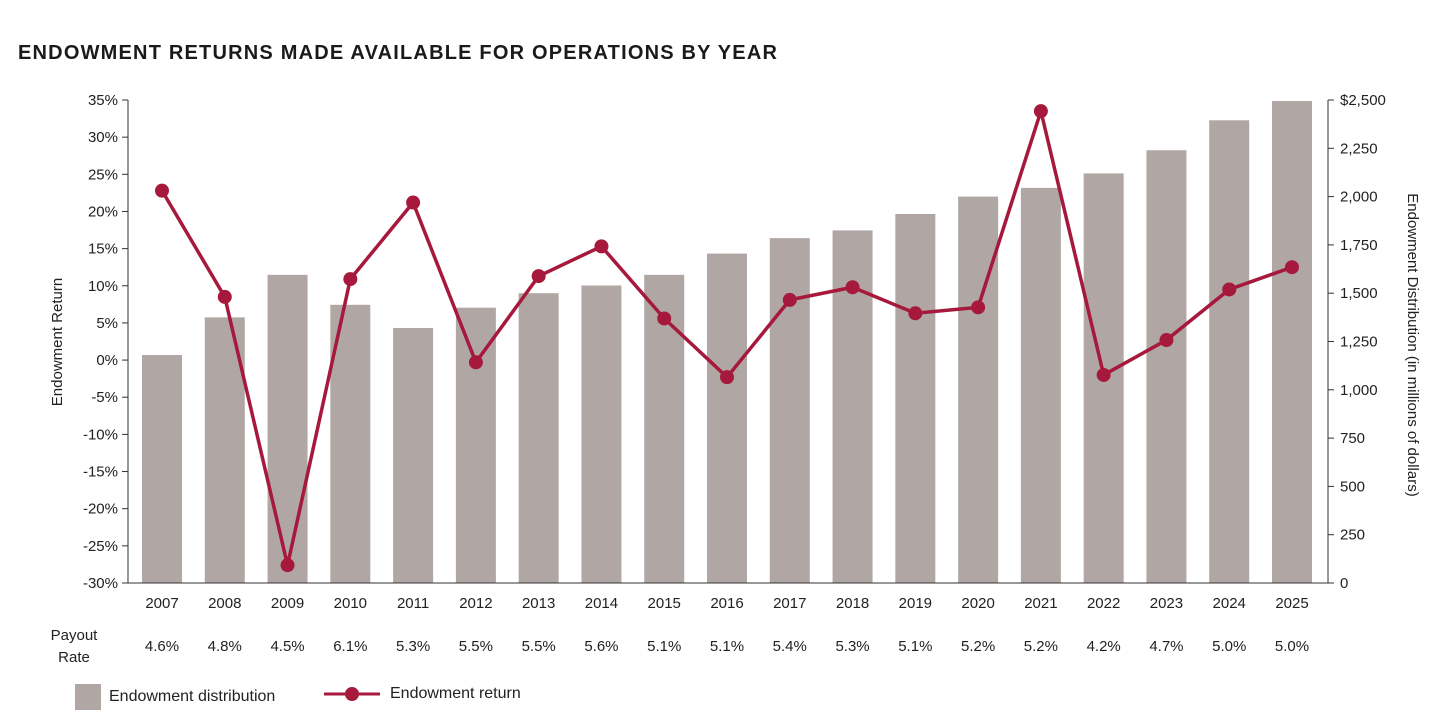 This screenshot has height=724, width=1456. Describe the element at coordinates (915, 313) in the screenshot. I see `return-point-2019` at that location.